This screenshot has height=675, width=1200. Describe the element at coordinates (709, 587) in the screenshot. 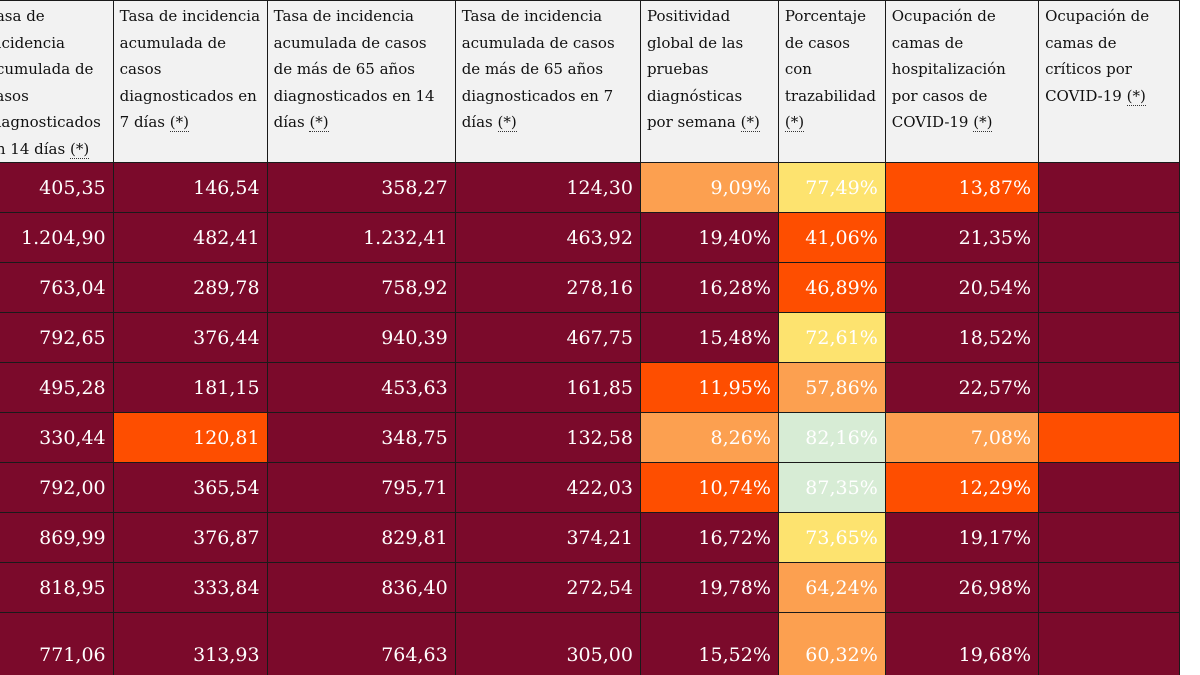

I see `table-cell: 19,78%` at that location.